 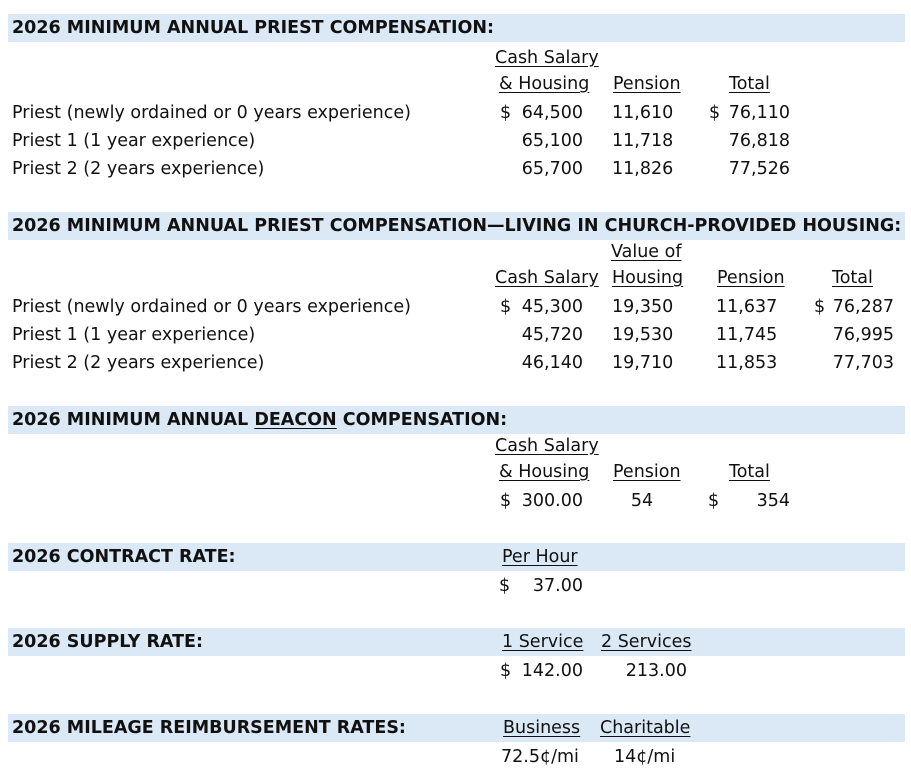 I want to click on section-band-deacon, so click(x=456, y=420).